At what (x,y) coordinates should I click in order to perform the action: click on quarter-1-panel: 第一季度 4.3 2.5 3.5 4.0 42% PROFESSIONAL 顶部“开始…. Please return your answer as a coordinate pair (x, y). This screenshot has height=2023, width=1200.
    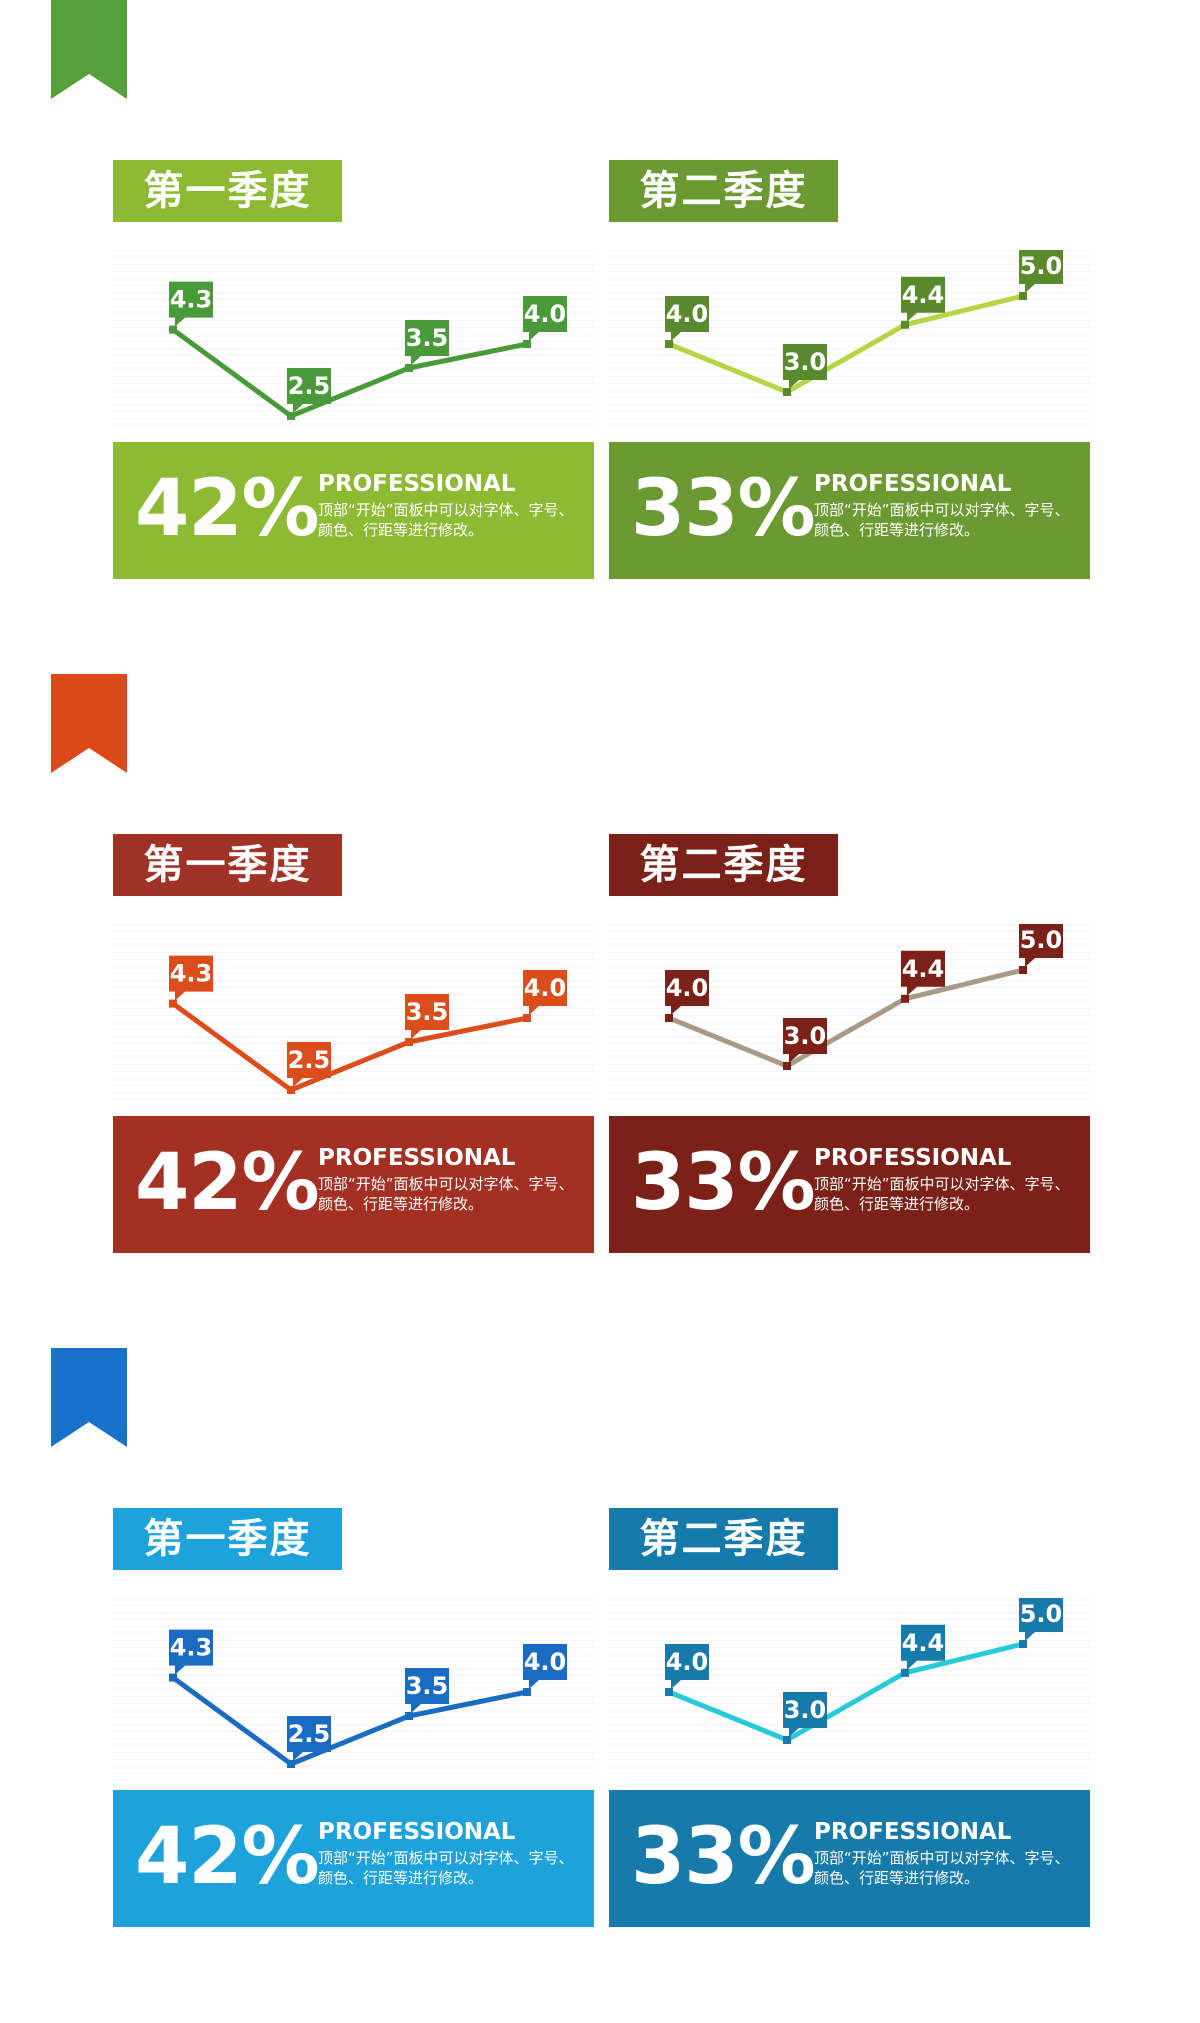
    Looking at the image, I should click on (353, 375).